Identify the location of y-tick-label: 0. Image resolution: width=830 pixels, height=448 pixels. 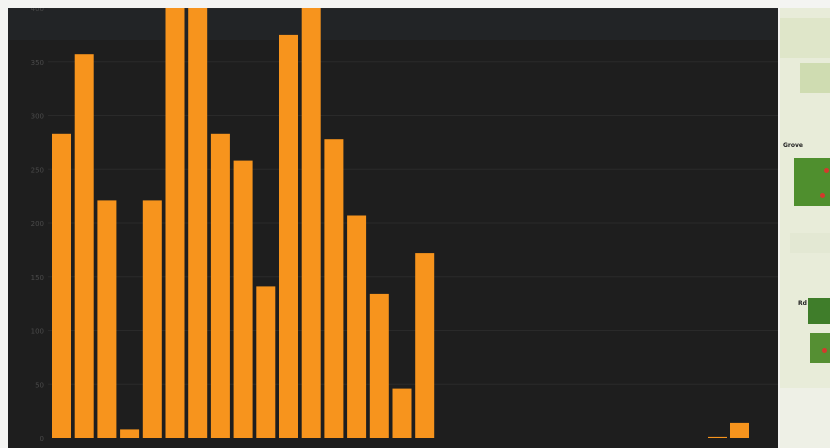
(42, 439).